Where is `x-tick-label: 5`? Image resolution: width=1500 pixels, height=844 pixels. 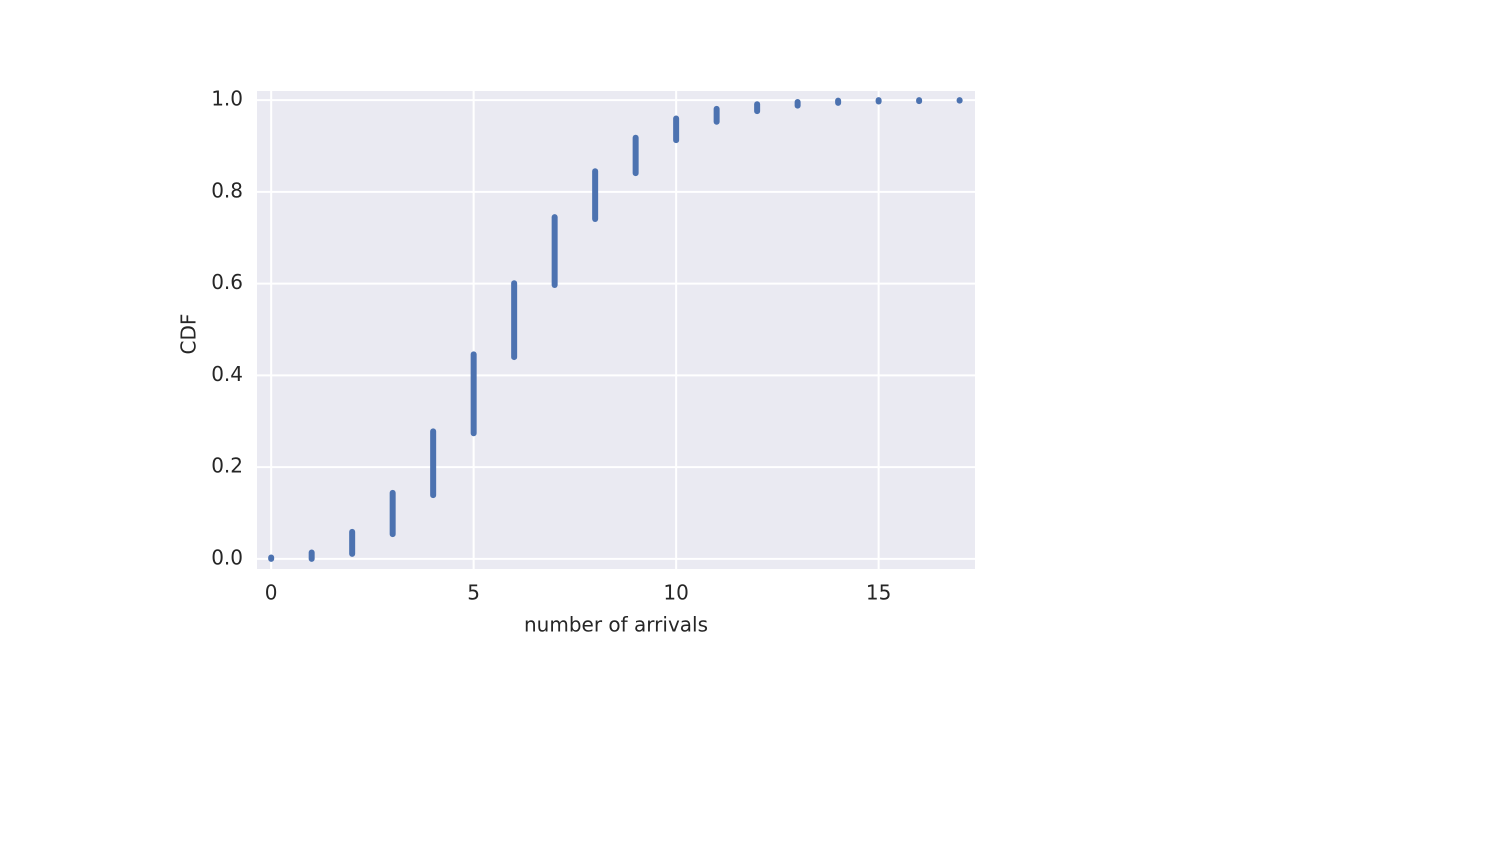
x-tick-label: 5 is located at coordinates (473, 593).